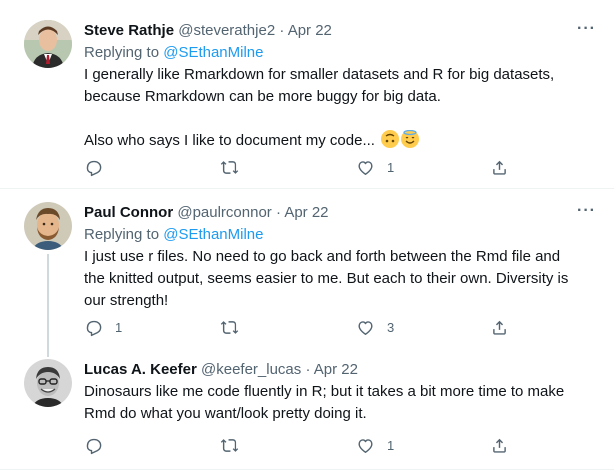 The height and width of the screenshot is (471, 614). I want to click on author-handle: @keefer_lucas, so click(251, 369).